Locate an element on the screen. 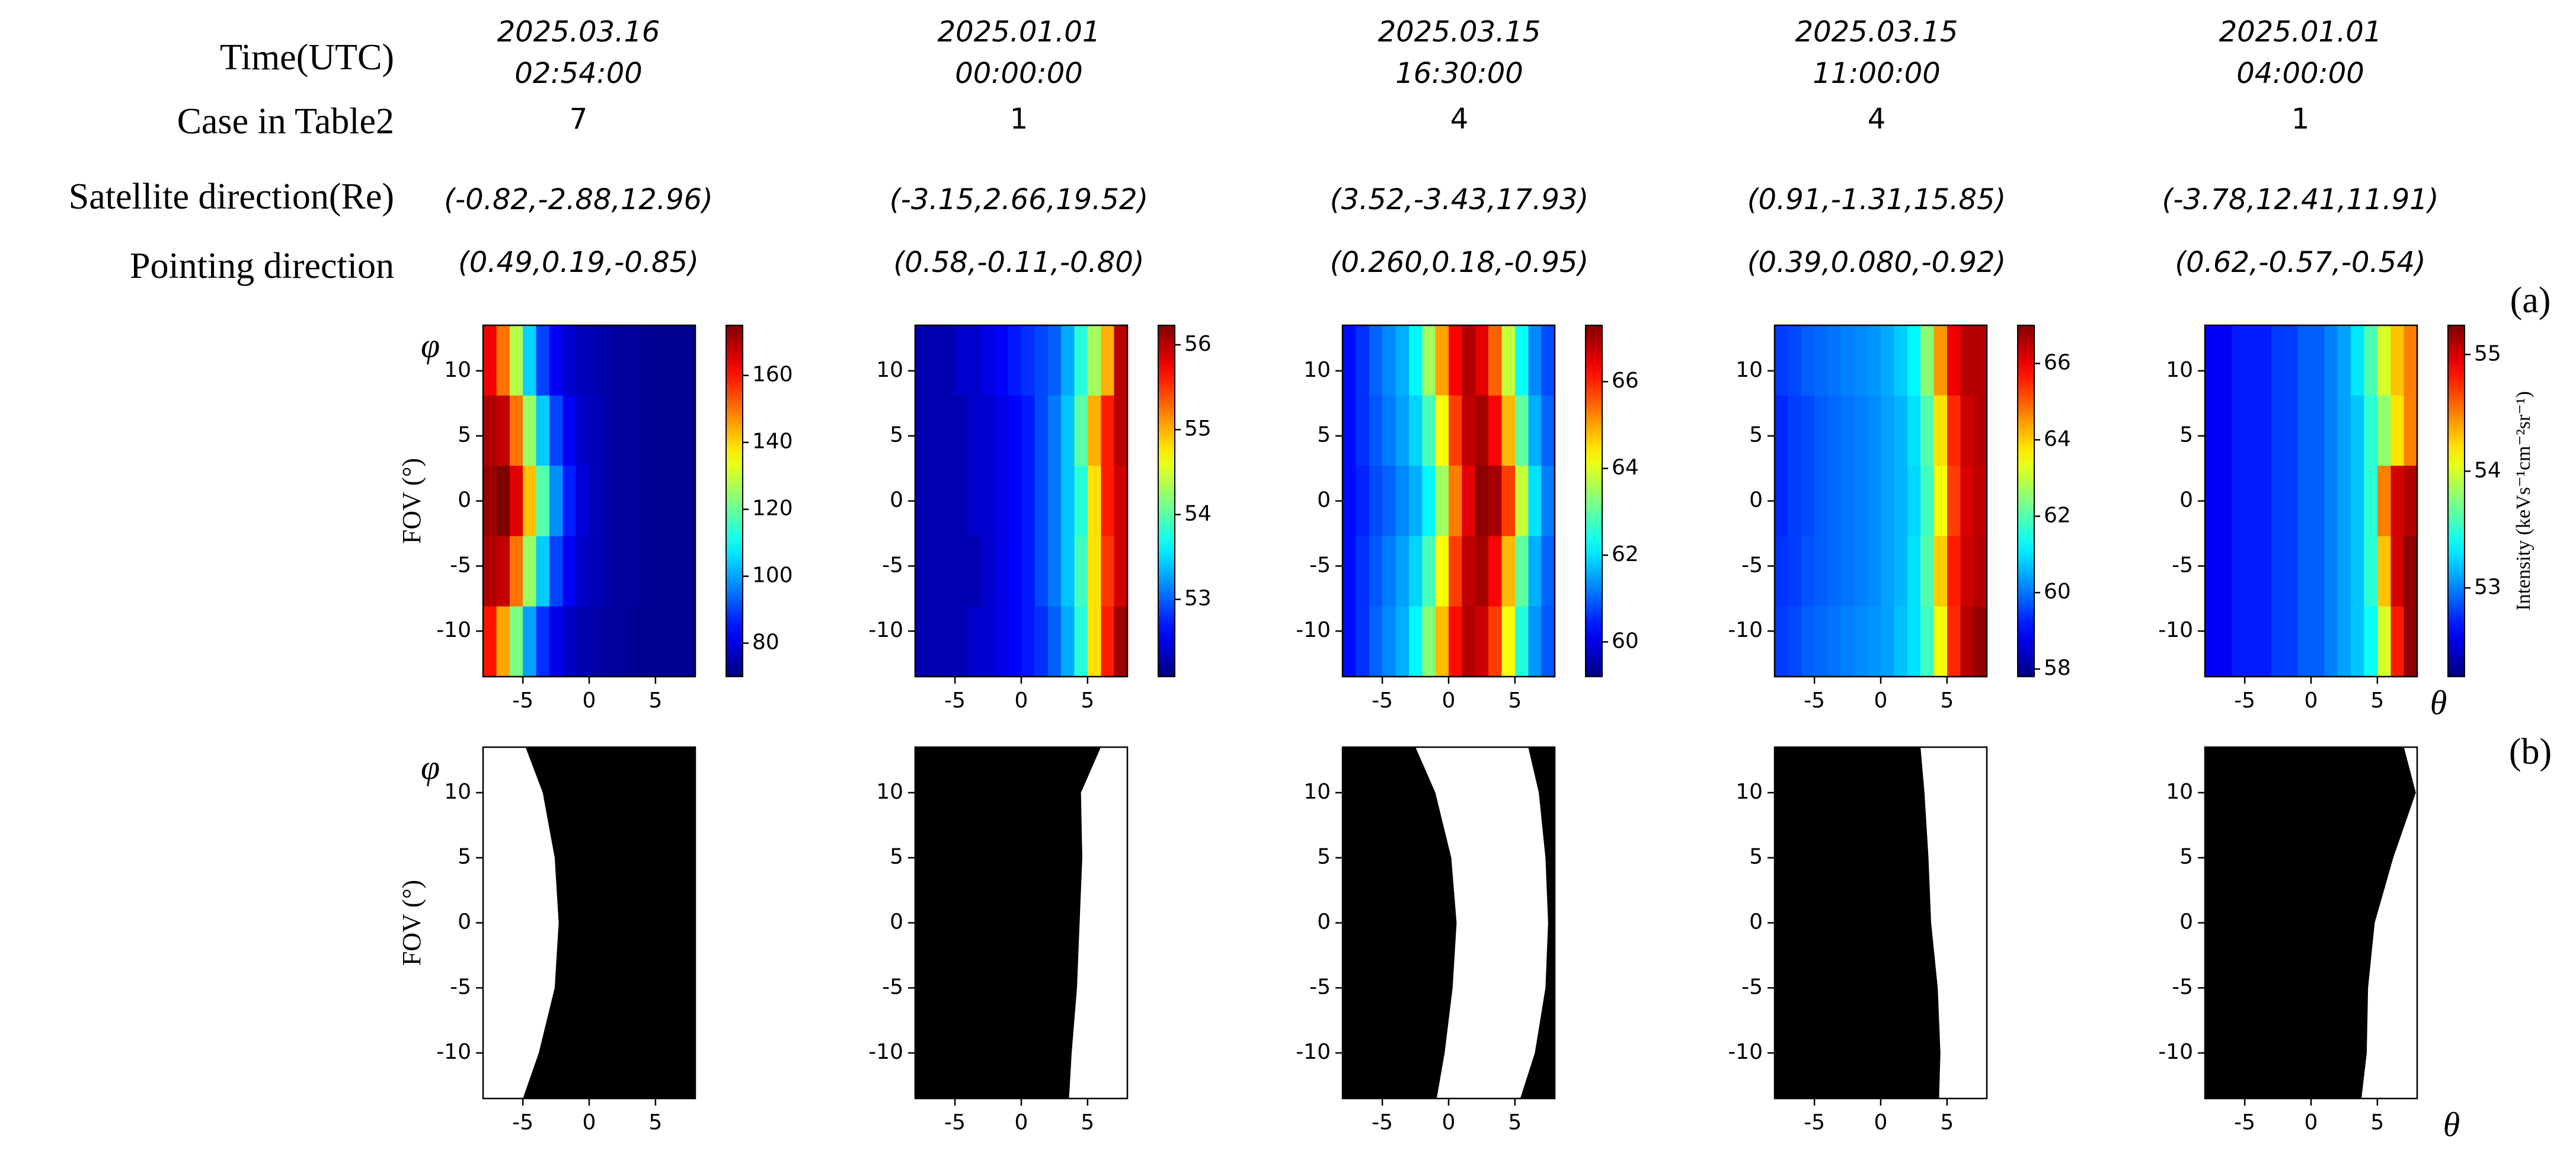 The image size is (2576, 1153). y-tick-label: 0 is located at coordinates (464, 501).